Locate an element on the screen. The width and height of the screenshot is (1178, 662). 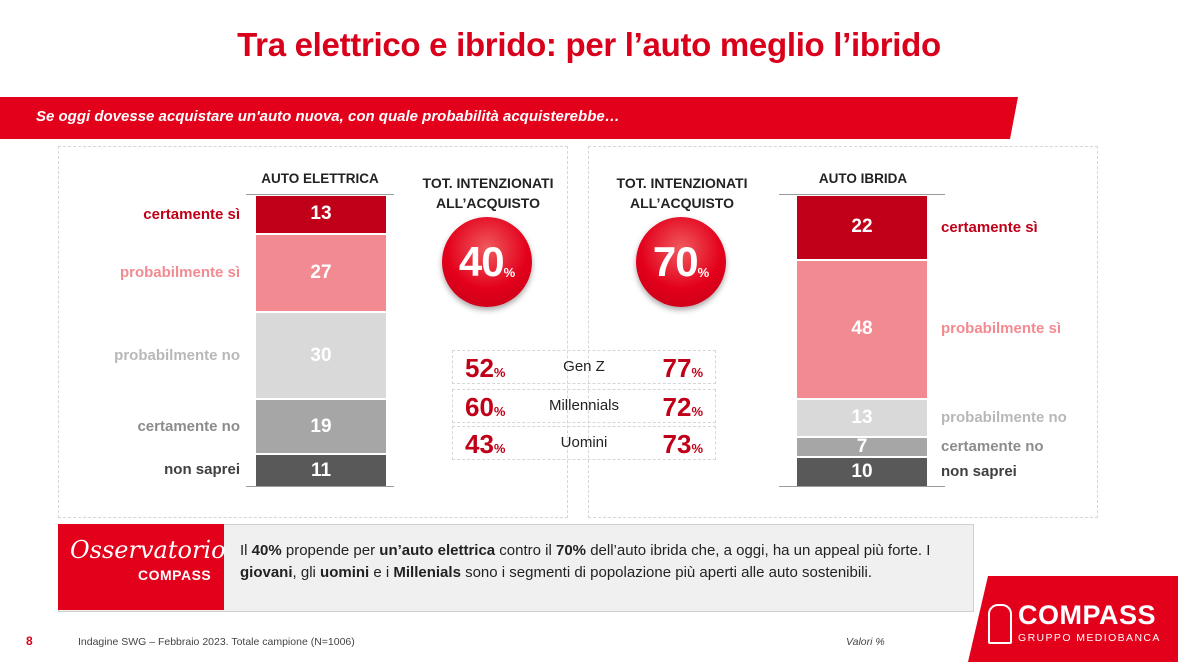
observatory-logo: Osservatorio COMPASS is located at coordinates (142, 567).